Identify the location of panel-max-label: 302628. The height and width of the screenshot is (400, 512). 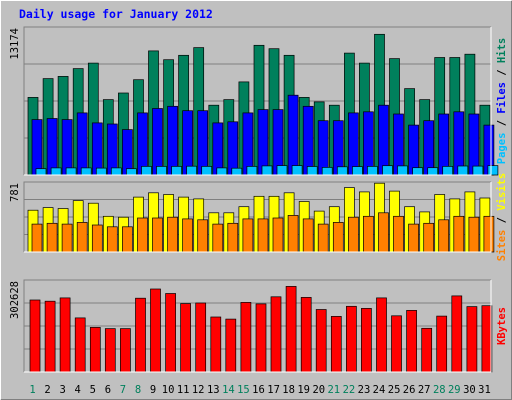
(15, 300).